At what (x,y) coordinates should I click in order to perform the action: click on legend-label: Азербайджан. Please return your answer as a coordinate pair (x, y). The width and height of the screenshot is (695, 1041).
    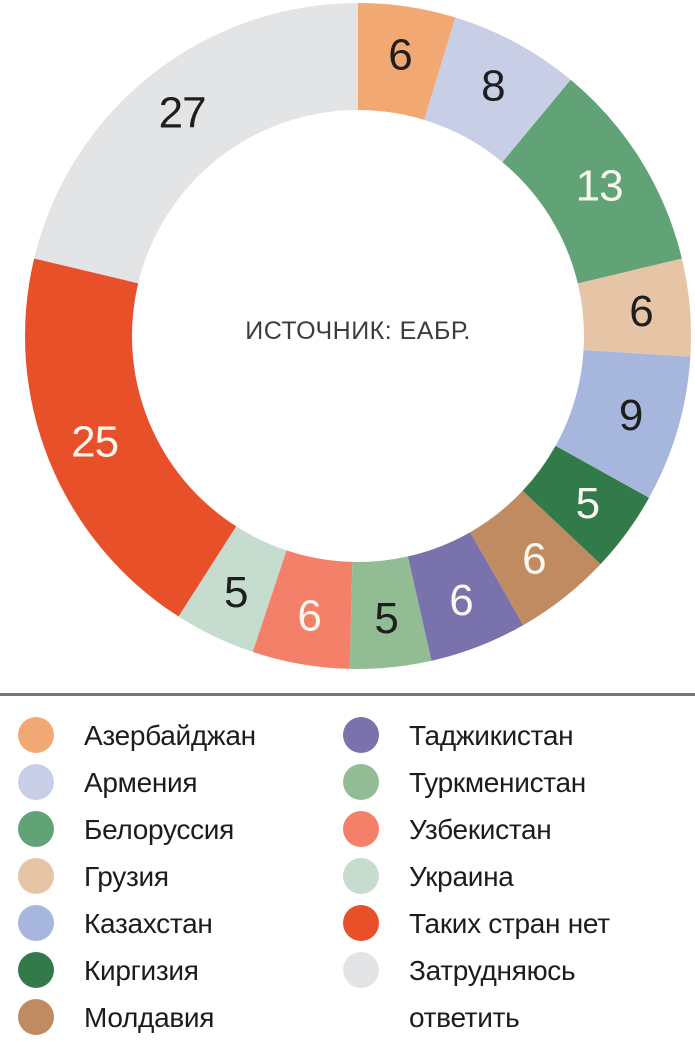
    Looking at the image, I should click on (170, 735).